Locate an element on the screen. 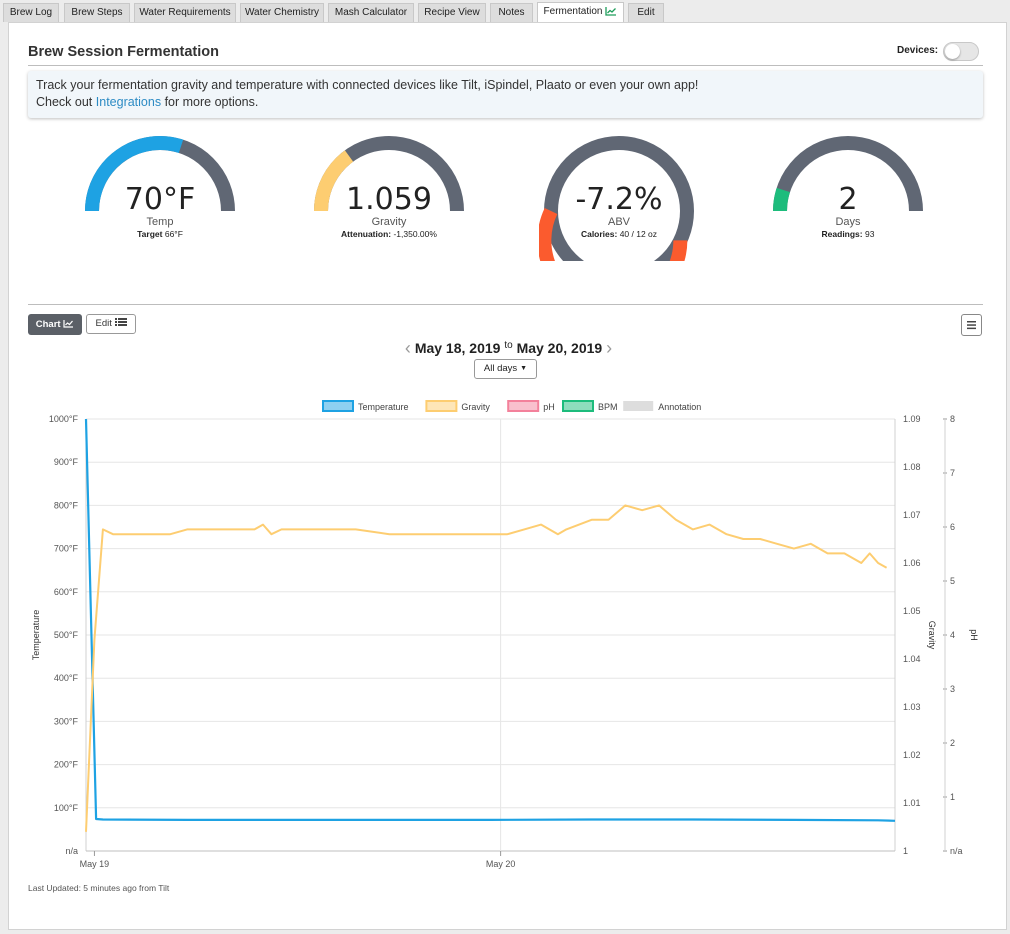 This screenshot has width=1010, height=934. days-gauge: 2 Days Readings: 93 is located at coordinates (848, 196).